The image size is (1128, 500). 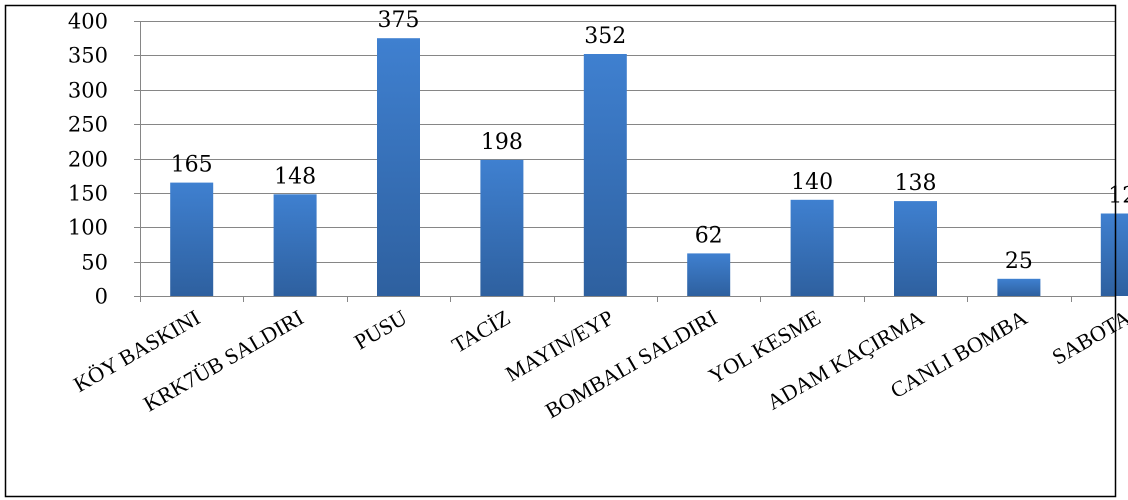 What do you see at coordinates (295, 176) in the screenshot?
I see `data-label: 148` at bounding box center [295, 176].